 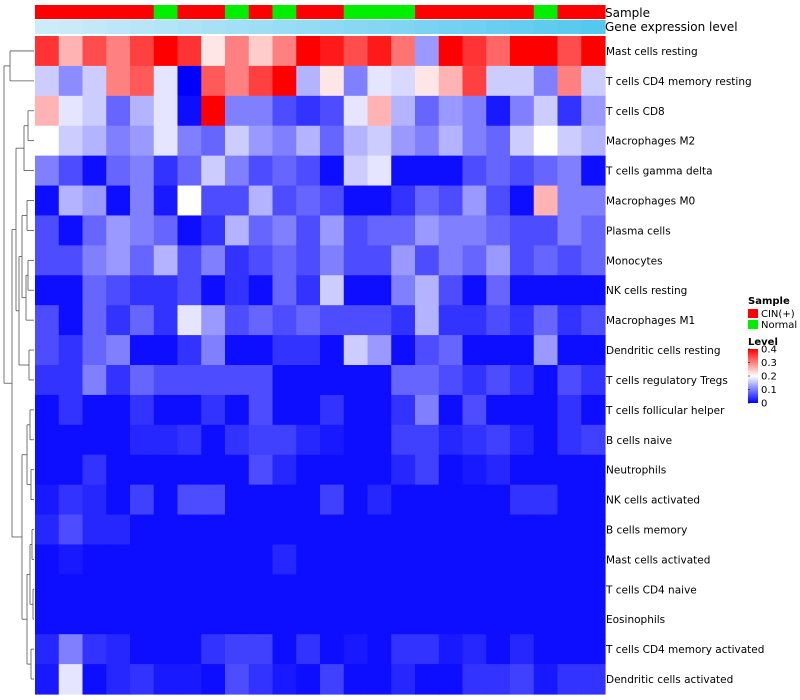 I want to click on row-label: Eosinophils, so click(x=635, y=620).